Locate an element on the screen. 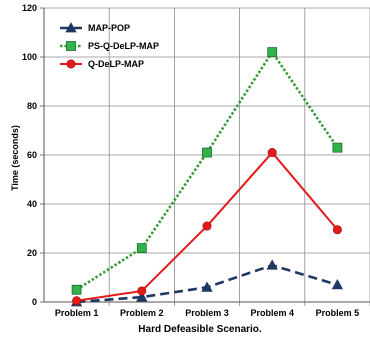 This screenshot has height=344, width=370. y-tick-label: 100 is located at coordinates (29, 57).